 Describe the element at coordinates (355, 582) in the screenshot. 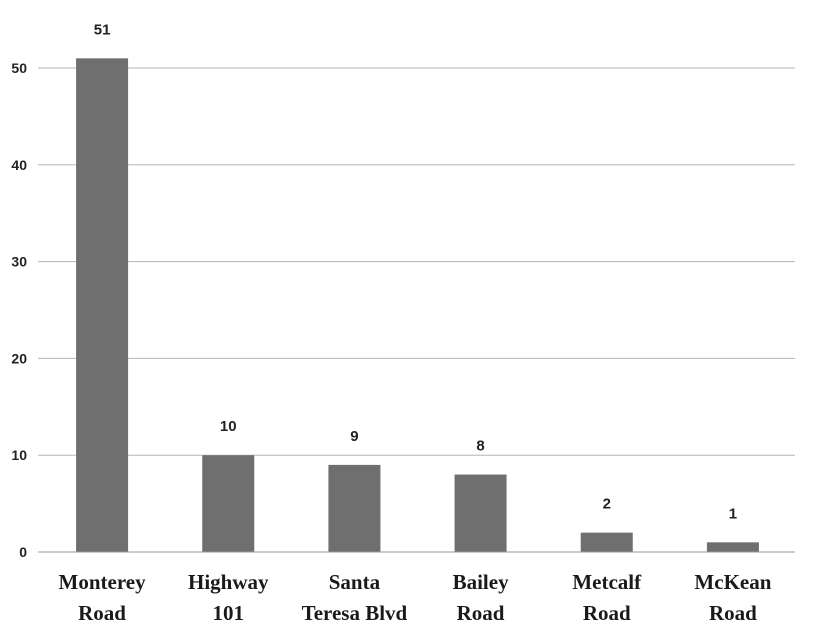

I see `category-label-2-line-0: Santa` at that location.